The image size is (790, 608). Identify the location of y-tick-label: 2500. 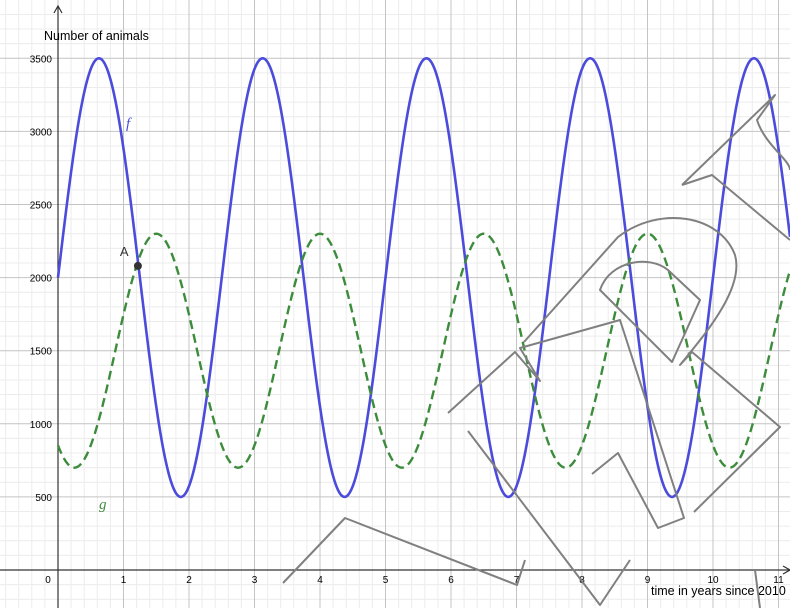
(41, 206).